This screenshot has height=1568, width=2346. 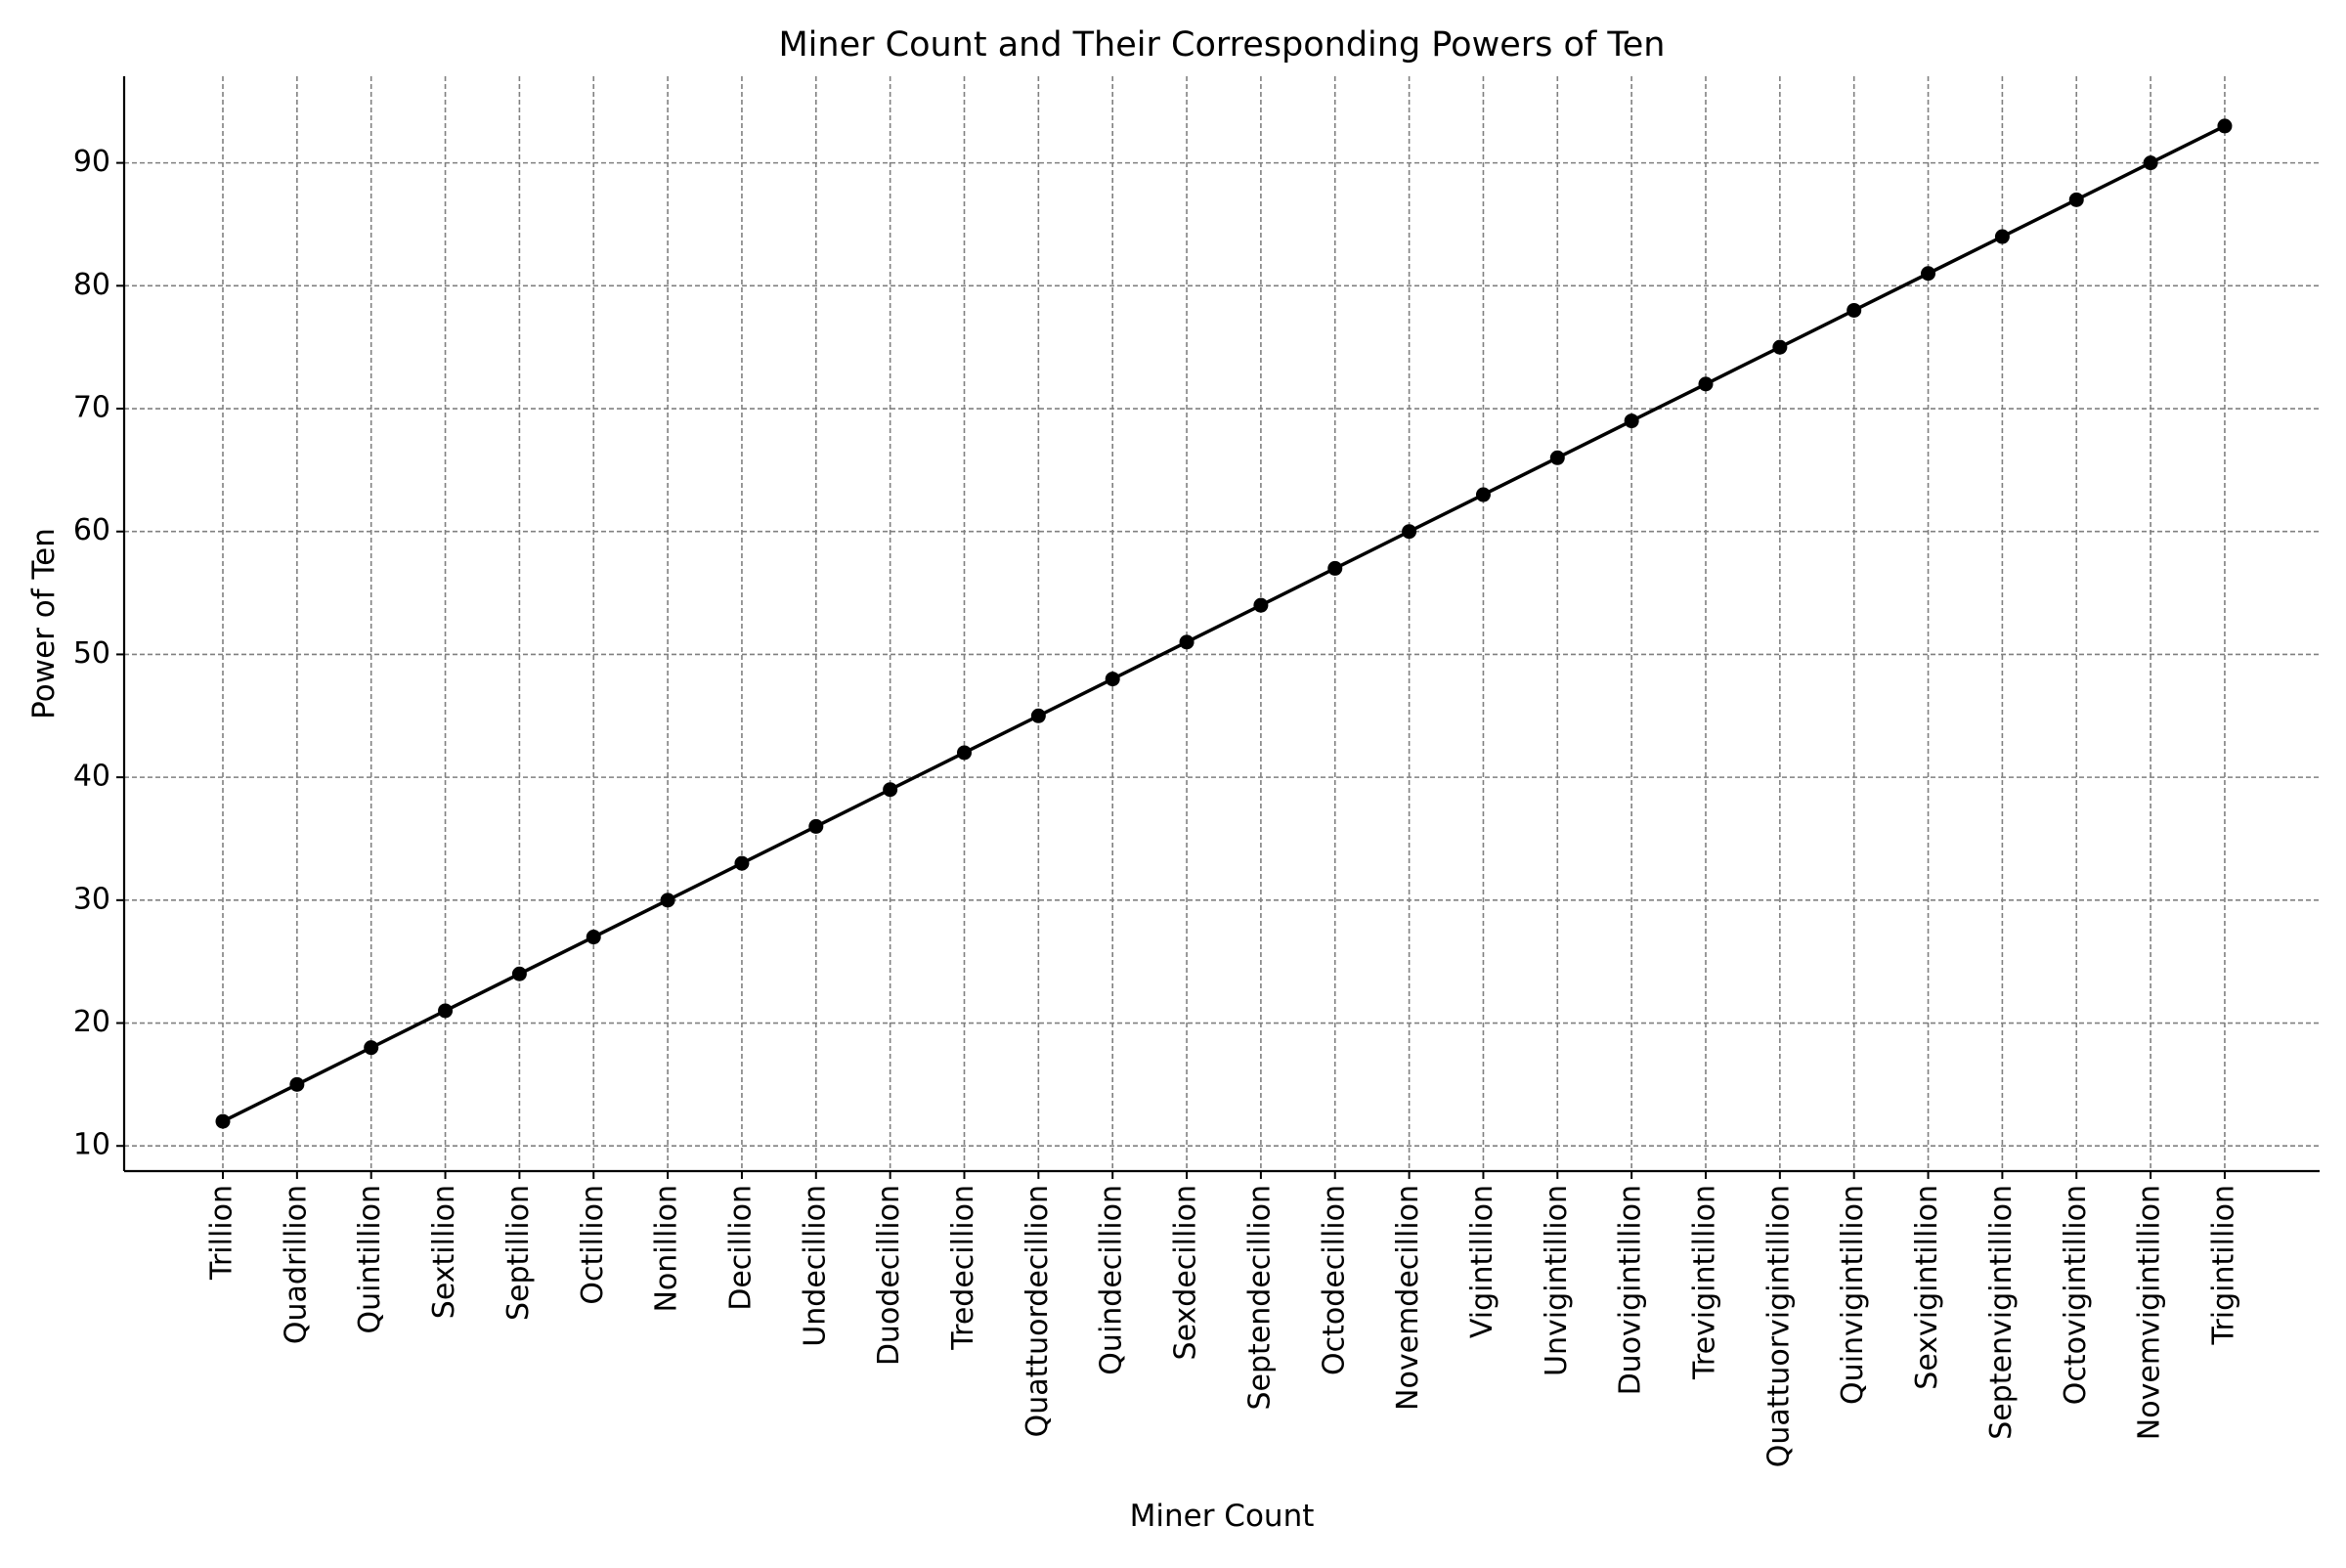 I want to click on x-tick-label: Sextillion, so click(x=444, y=1252).